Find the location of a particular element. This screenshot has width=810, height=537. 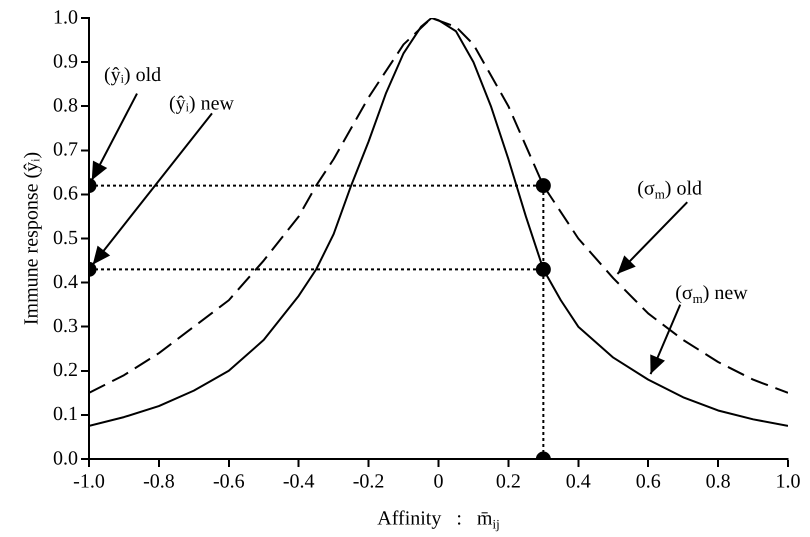

x-tick-label: 0.4 is located at coordinates (578, 481).